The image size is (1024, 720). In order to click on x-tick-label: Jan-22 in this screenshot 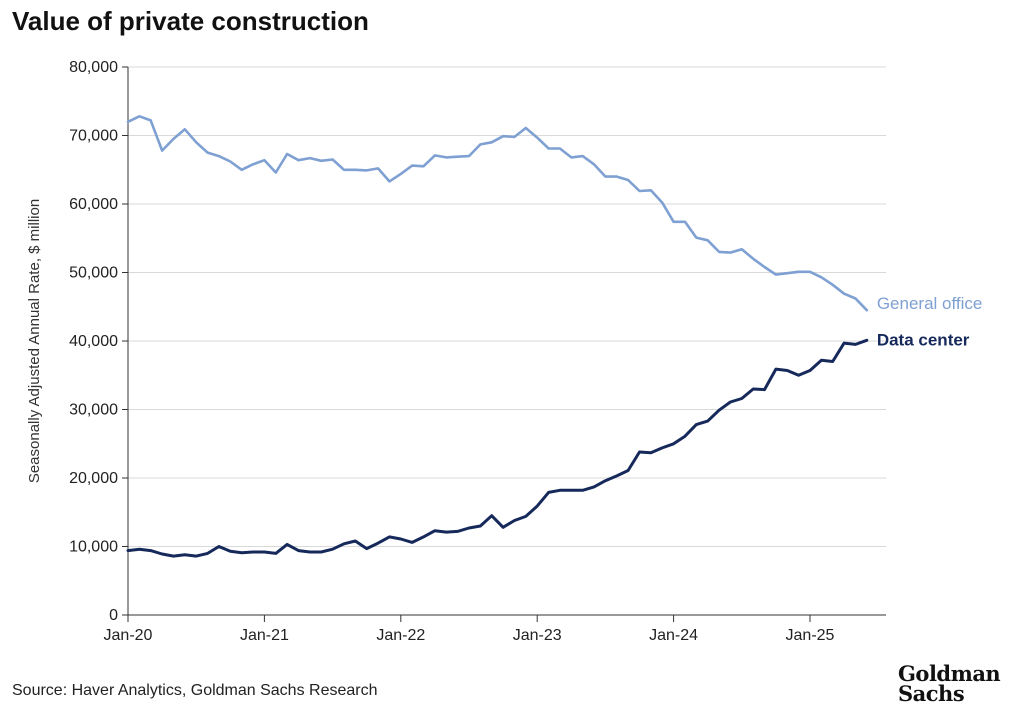, I will do `click(400, 635)`.